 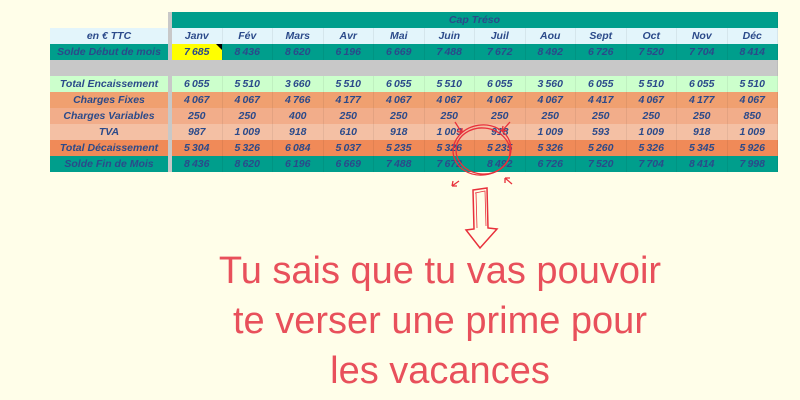 What do you see at coordinates (601, 36) in the screenshot?
I see `month-header-sept: Sept` at bounding box center [601, 36].